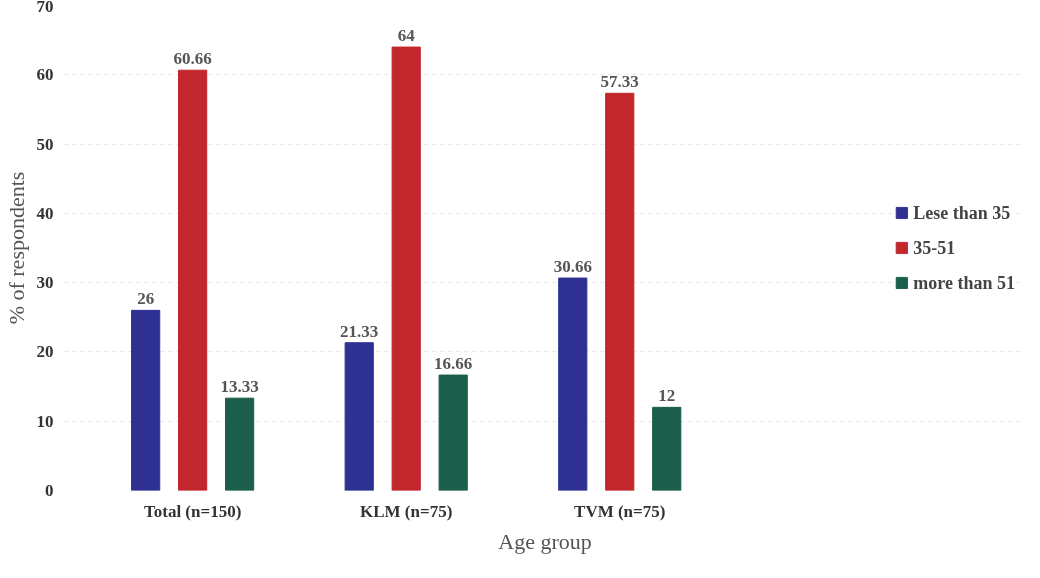 The image size is (1040, 578). I want to click on y-tick-label: 70, so click(45, 8).